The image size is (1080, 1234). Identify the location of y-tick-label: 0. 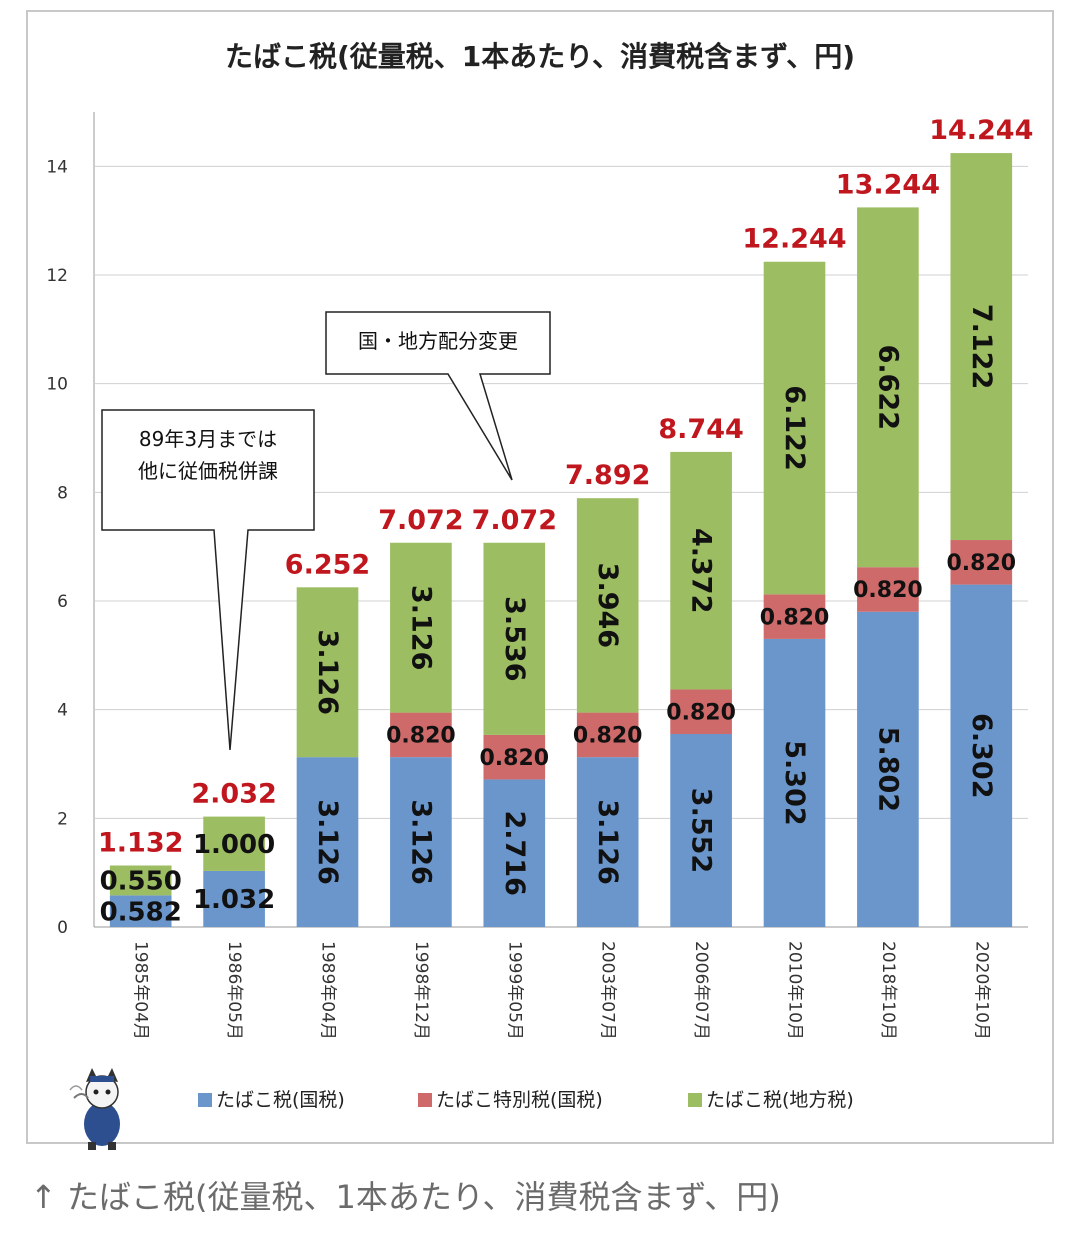
(62, 928).